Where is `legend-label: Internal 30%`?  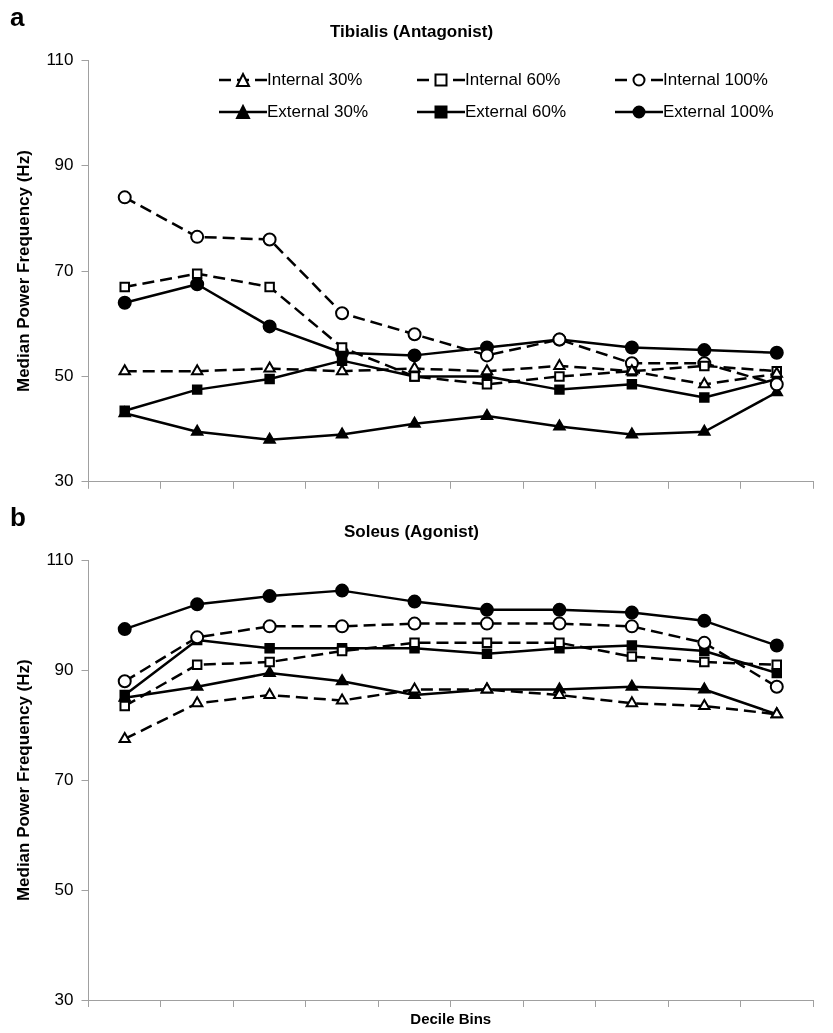
legend-label: Internal 30% is located at coordinates (315, 80).